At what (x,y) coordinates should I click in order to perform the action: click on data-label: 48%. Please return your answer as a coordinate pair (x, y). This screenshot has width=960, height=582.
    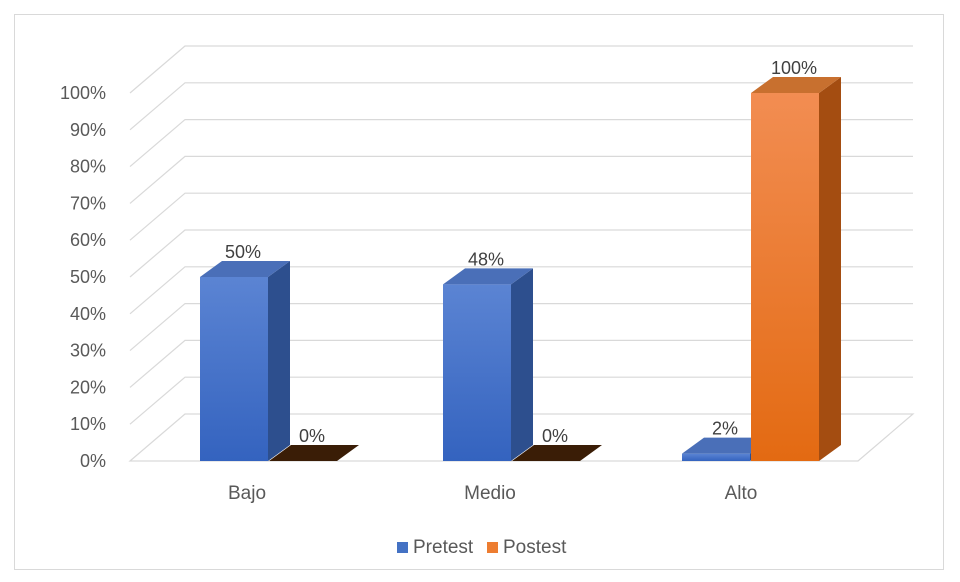
    Looking at the image, I should click on (486, 259).